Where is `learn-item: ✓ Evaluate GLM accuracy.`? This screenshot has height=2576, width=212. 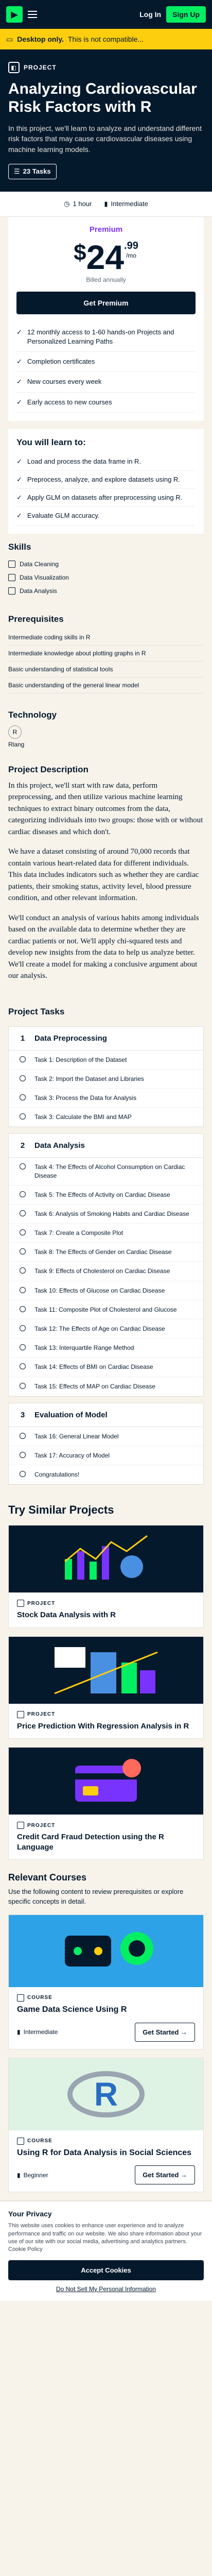
learn-item: ✓ Evaluate GLM accuracy. is located at coordinates (106, 516).